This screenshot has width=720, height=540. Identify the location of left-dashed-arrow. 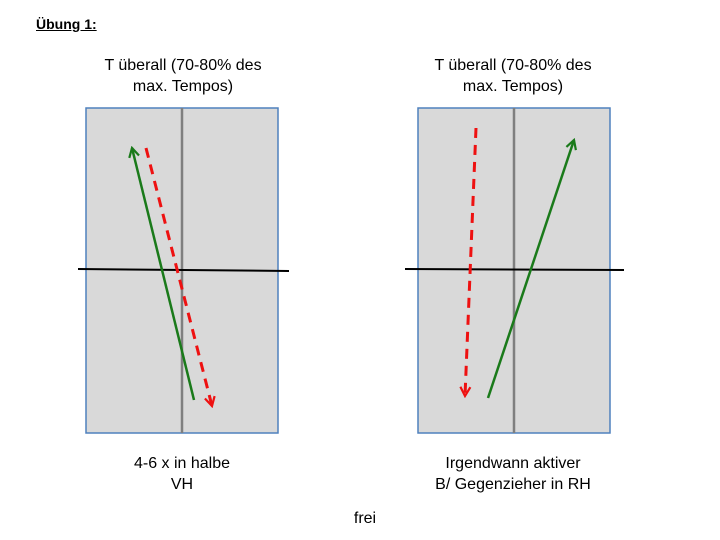
(178, 276).